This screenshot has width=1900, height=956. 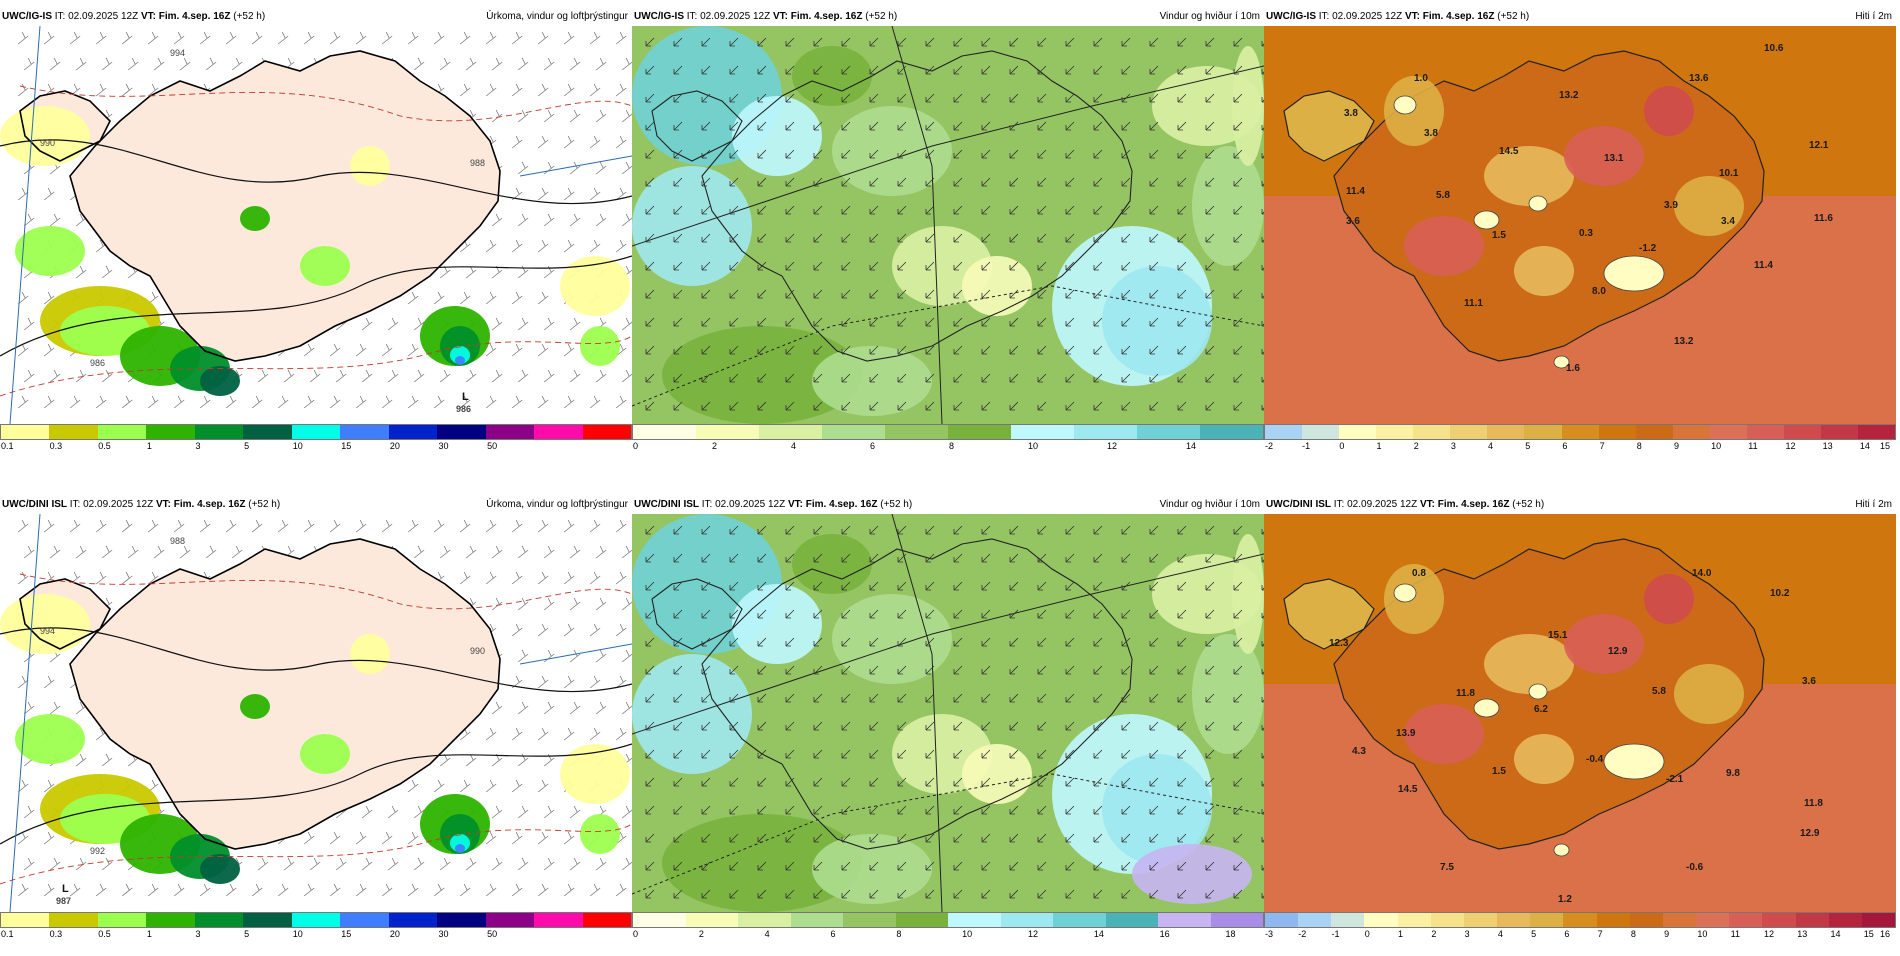 I want to click on temperature-value-label: 0.3, so click(x=1586, y=233).